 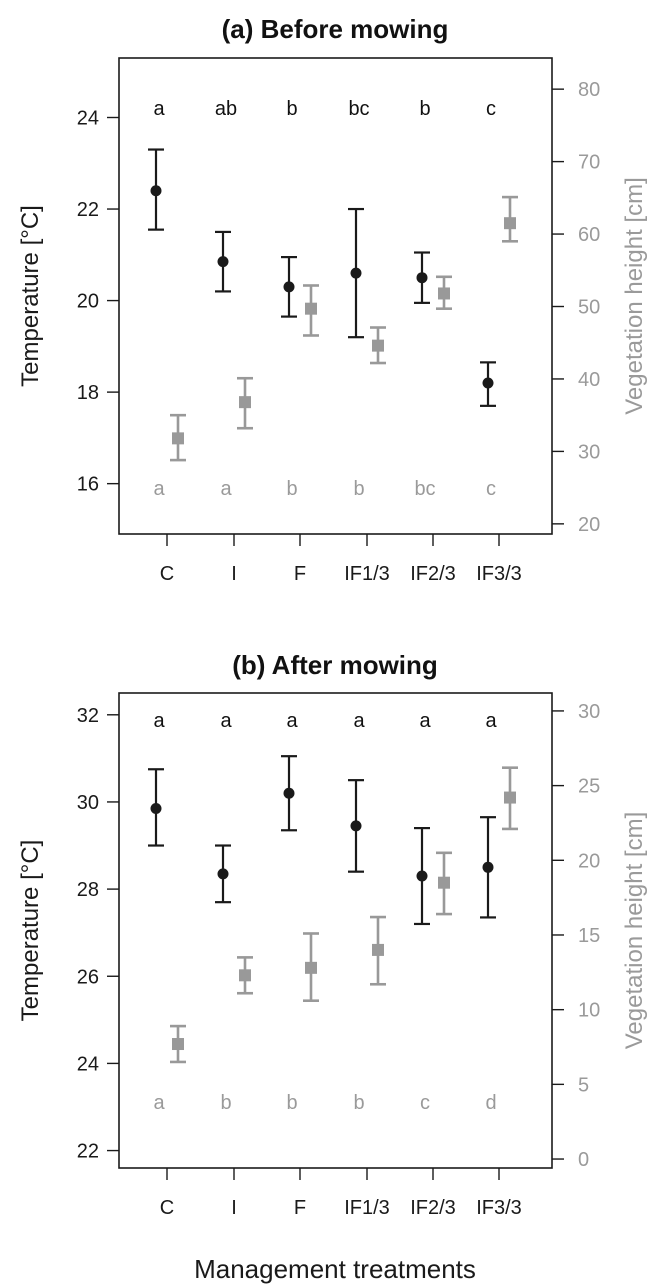 I want to click on y-right-tick-label: 5, so click(x=583, y=1085).